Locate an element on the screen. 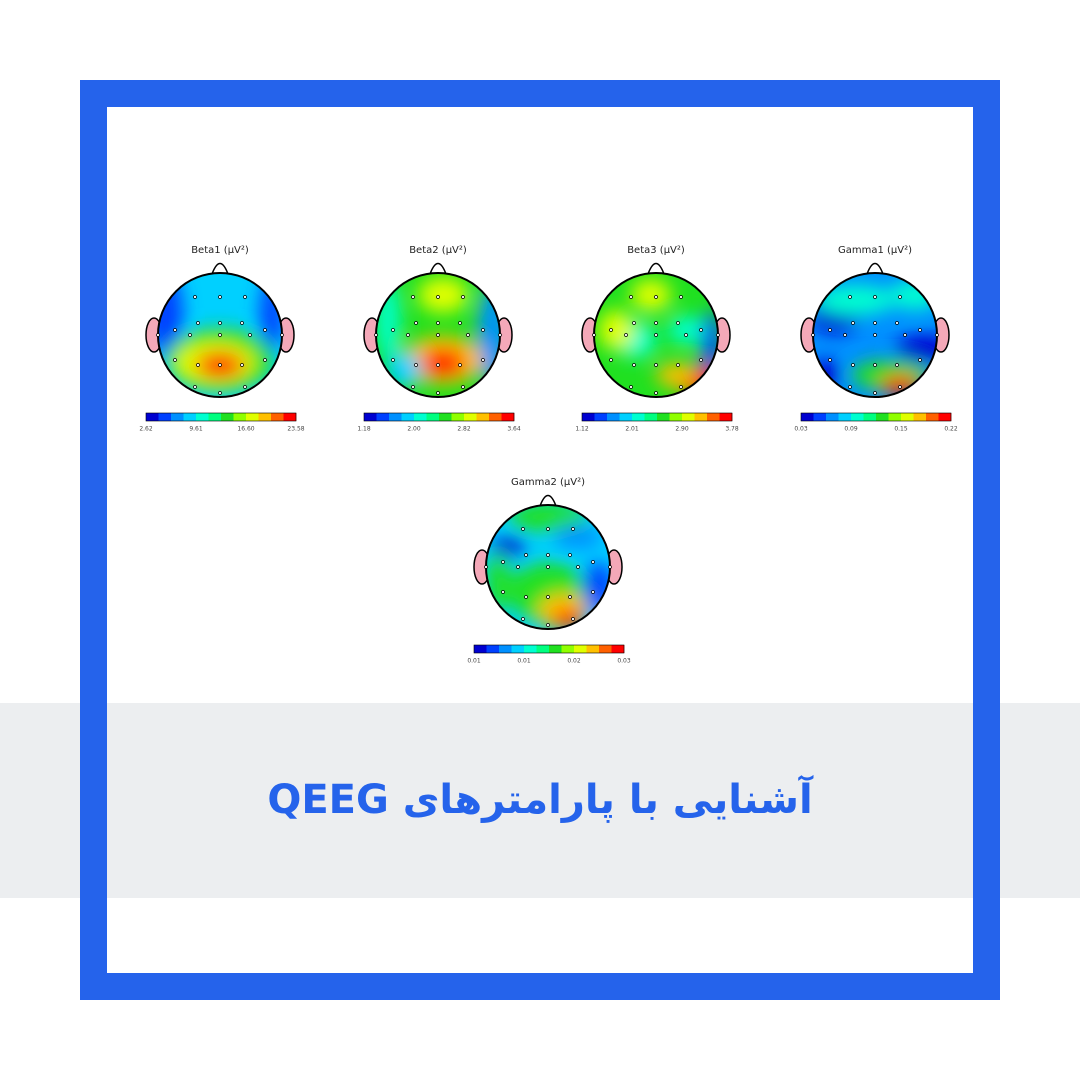  map-title: Gamma2 (μV²) is located at coordinates (548, 482).